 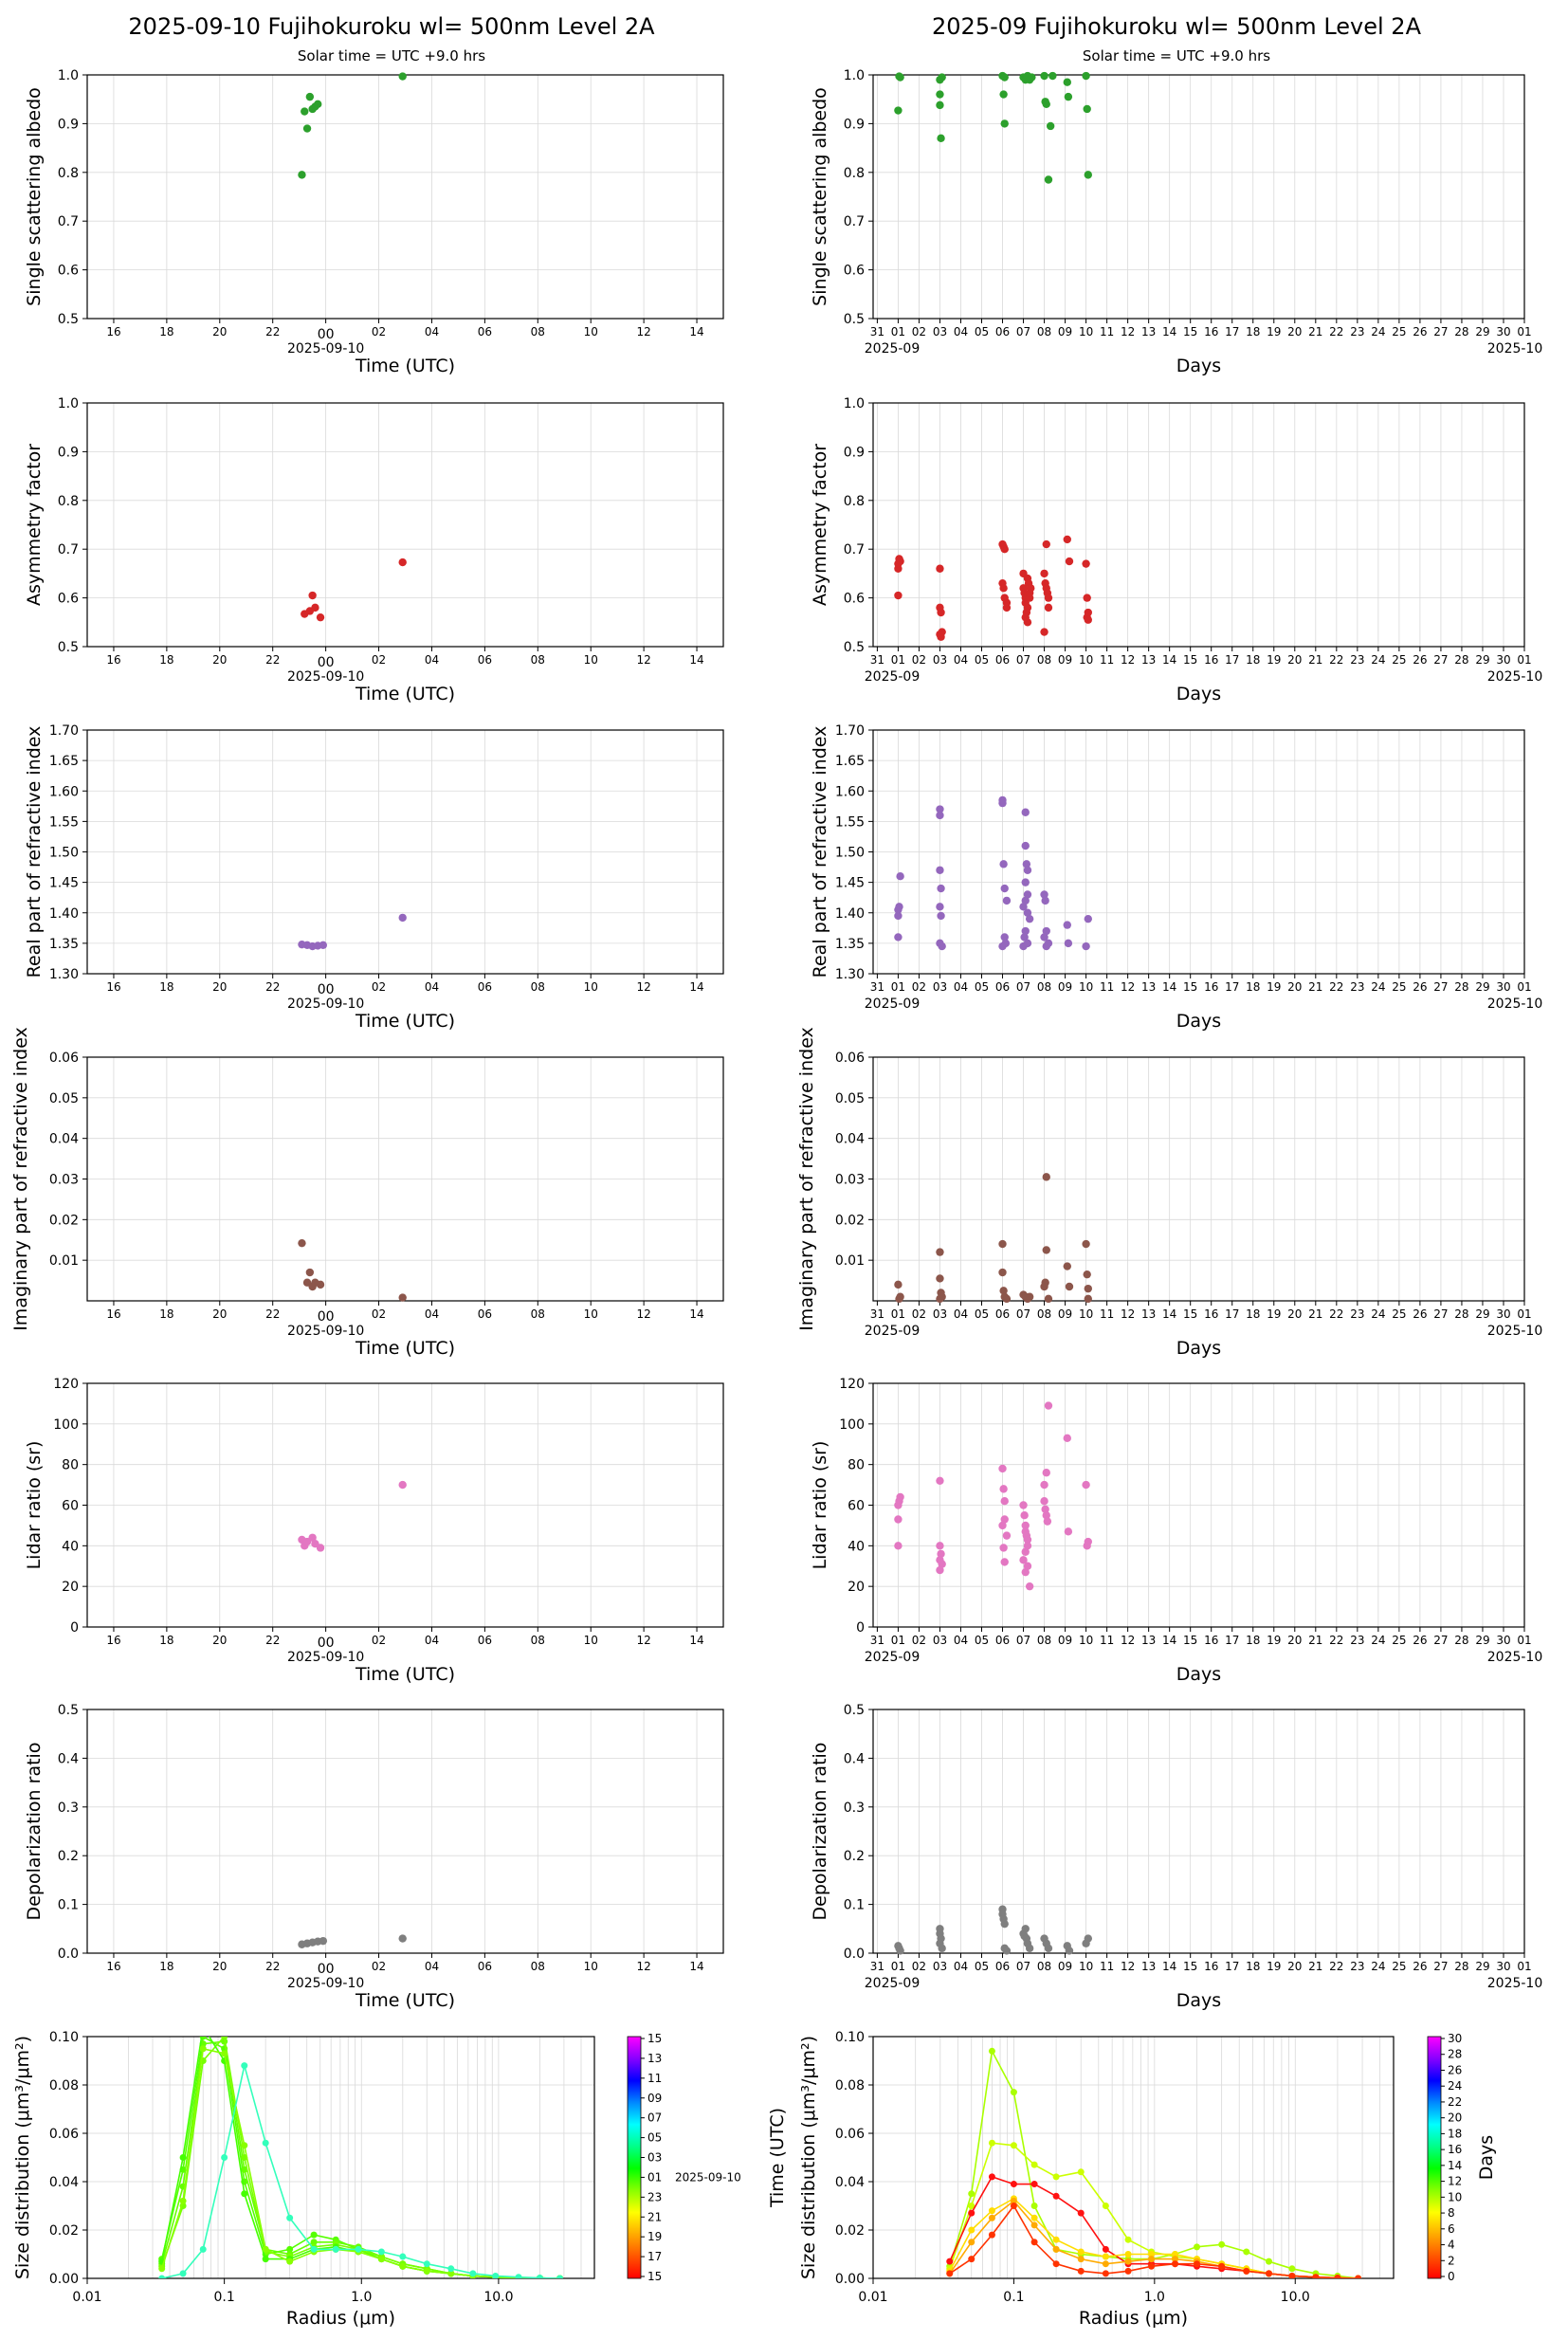 What do you see at coordinates (982, 1966) in the screenshot?
I see `x-tick-label: 05` at bounding box center [982, 1966].